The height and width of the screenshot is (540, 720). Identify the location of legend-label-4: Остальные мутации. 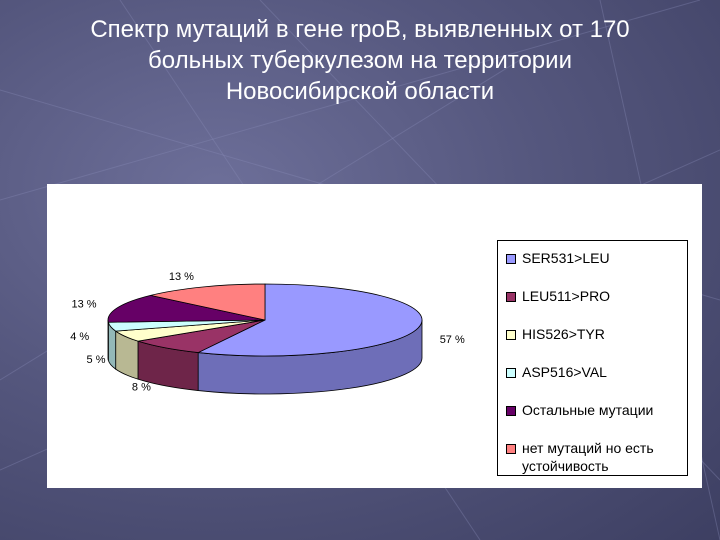
(588, 410).